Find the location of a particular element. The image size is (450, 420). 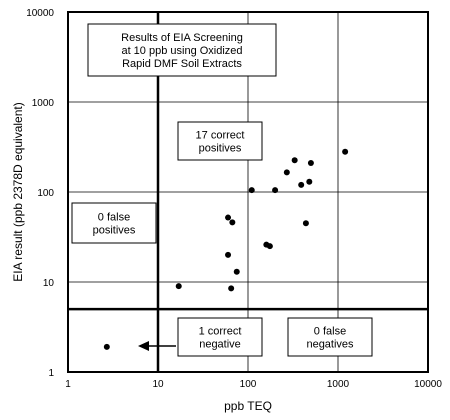

y-tick-label: 1000 is located at coordinates (43, 103).